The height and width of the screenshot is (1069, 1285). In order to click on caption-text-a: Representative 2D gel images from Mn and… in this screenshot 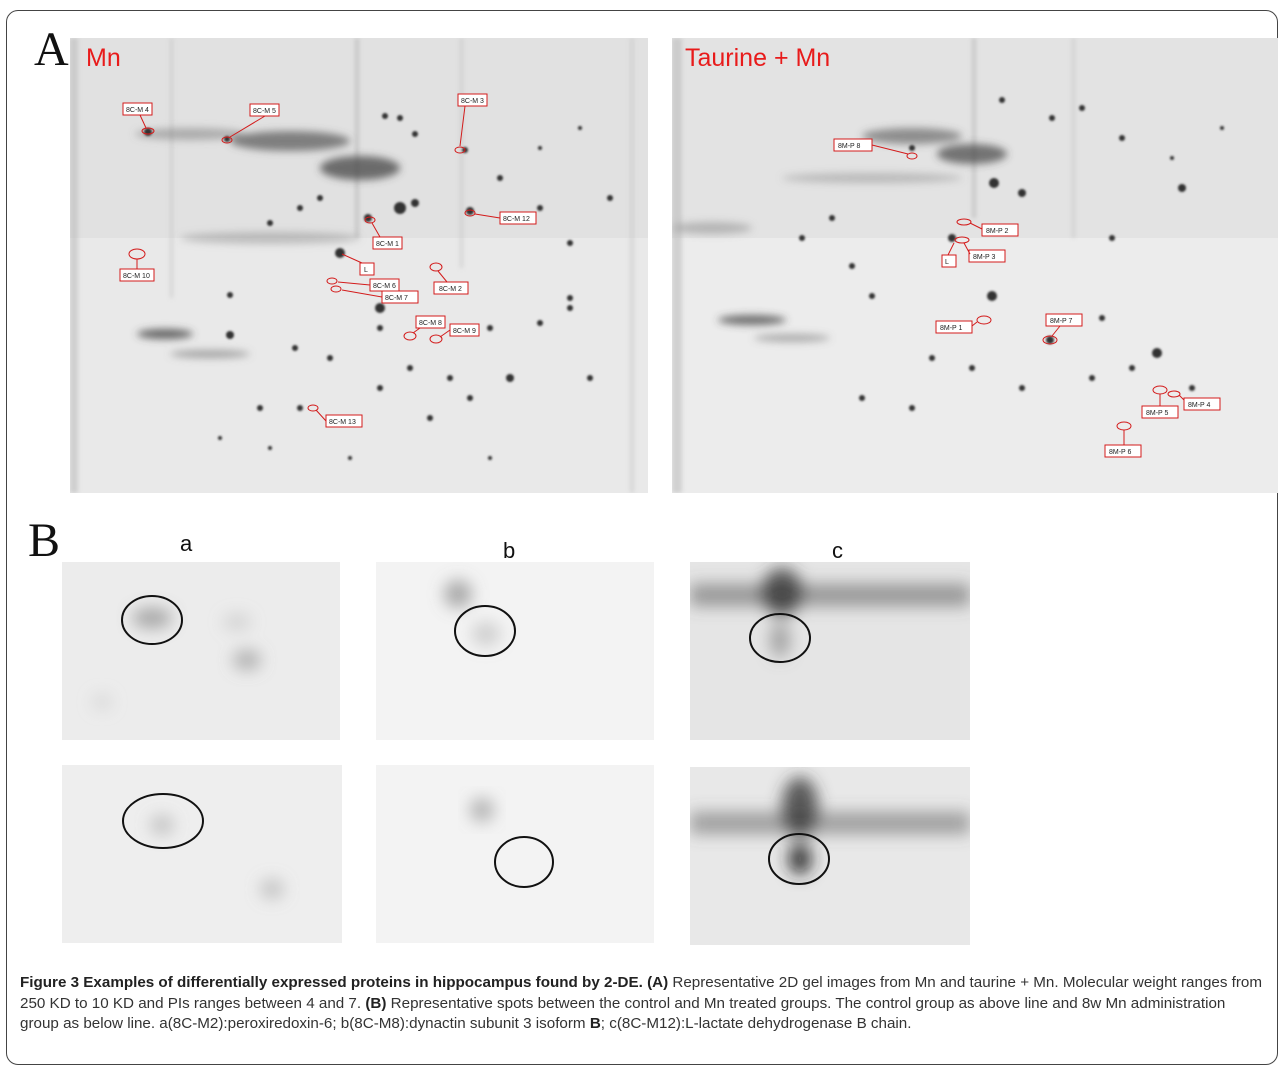, I will do `click(641, 993)`.